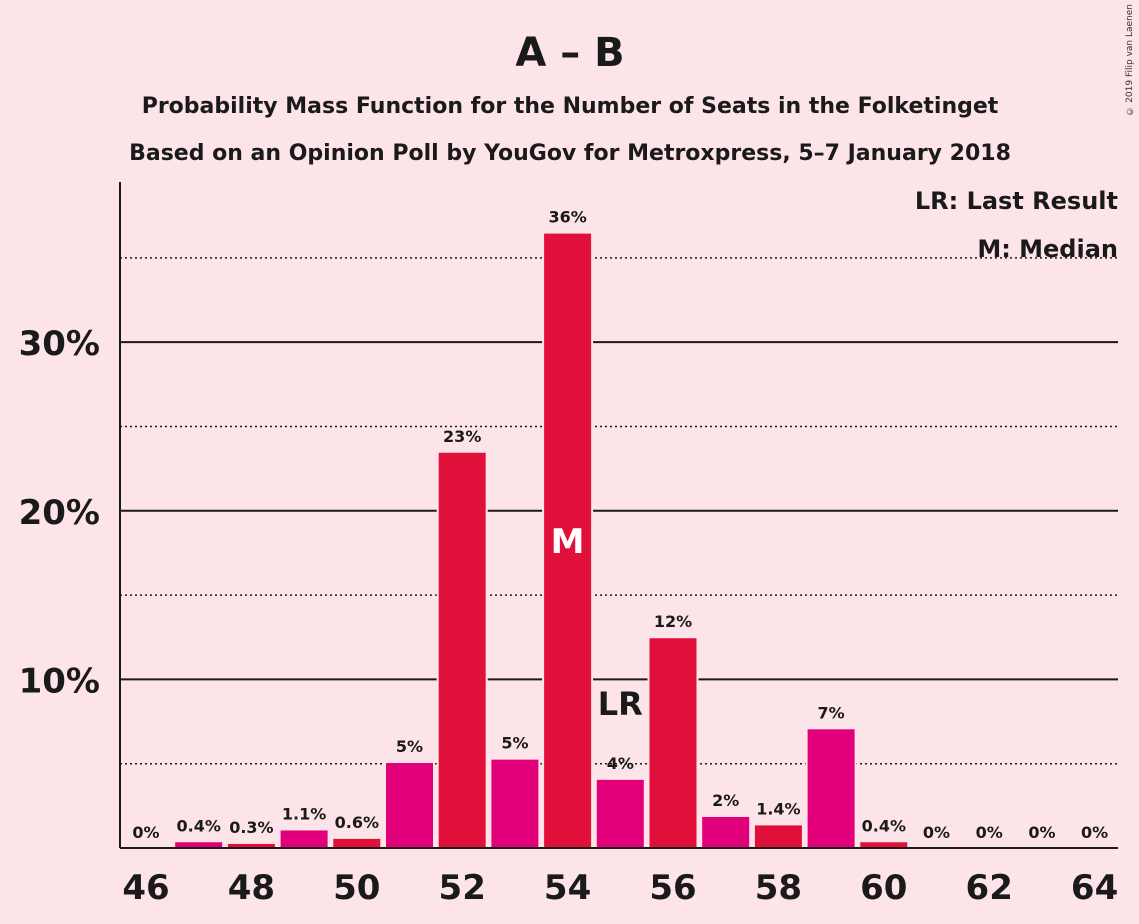 The image size is (1139, 924). What do you see at coordinates (673, 621) in the screenshot?
I see `data-label-seat-56: 12%` at bounding box center [673, 621].